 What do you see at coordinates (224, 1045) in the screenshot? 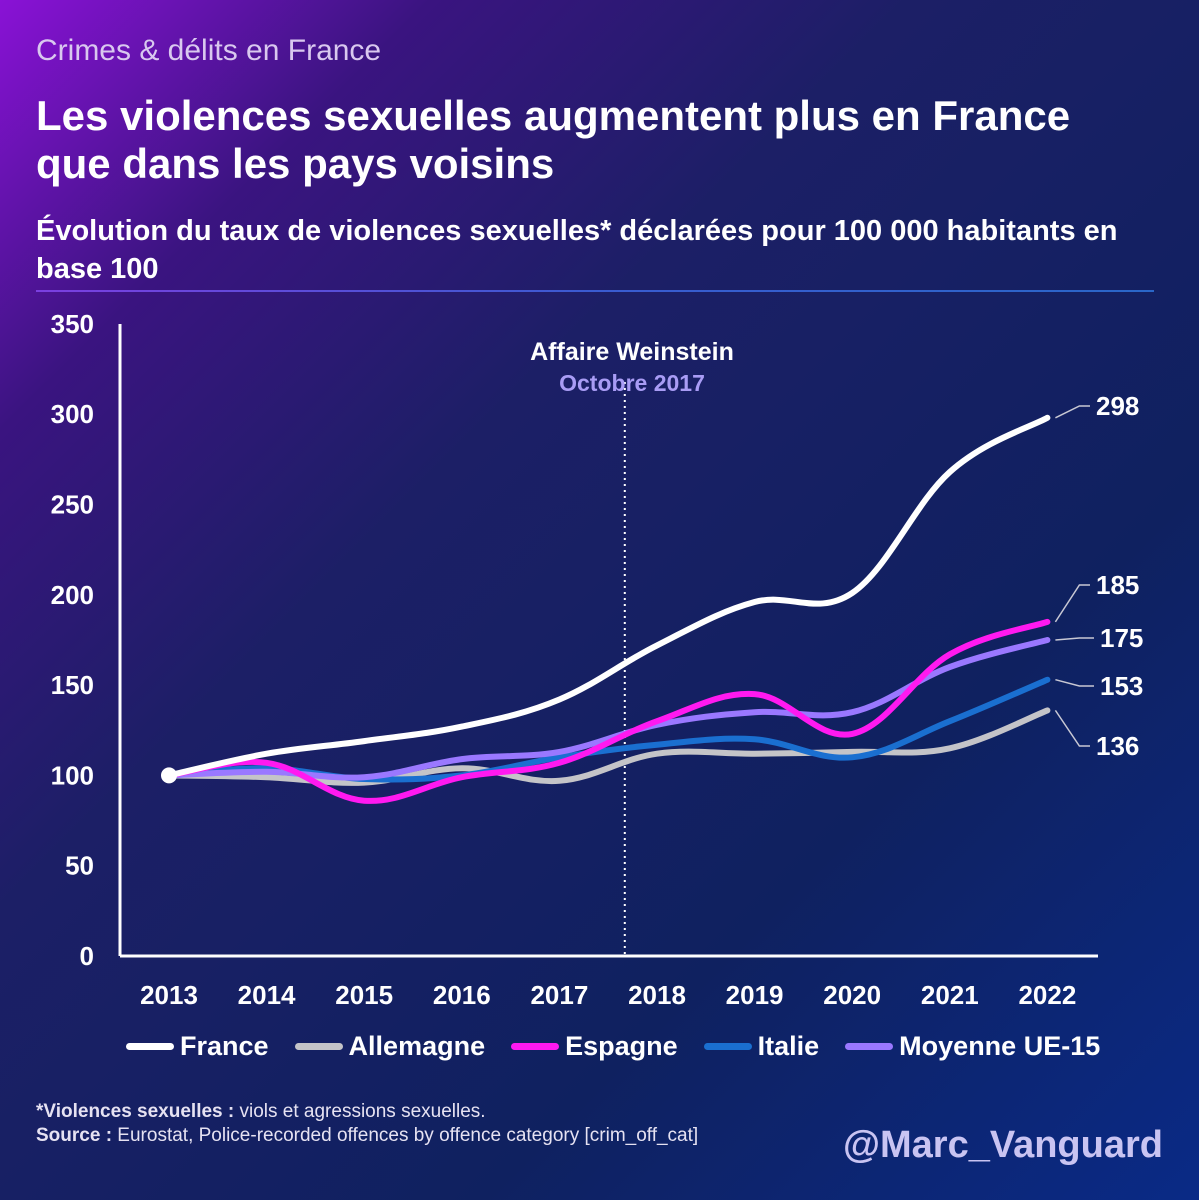
I see `legend-label: France` at bounding box center [224, 1045].